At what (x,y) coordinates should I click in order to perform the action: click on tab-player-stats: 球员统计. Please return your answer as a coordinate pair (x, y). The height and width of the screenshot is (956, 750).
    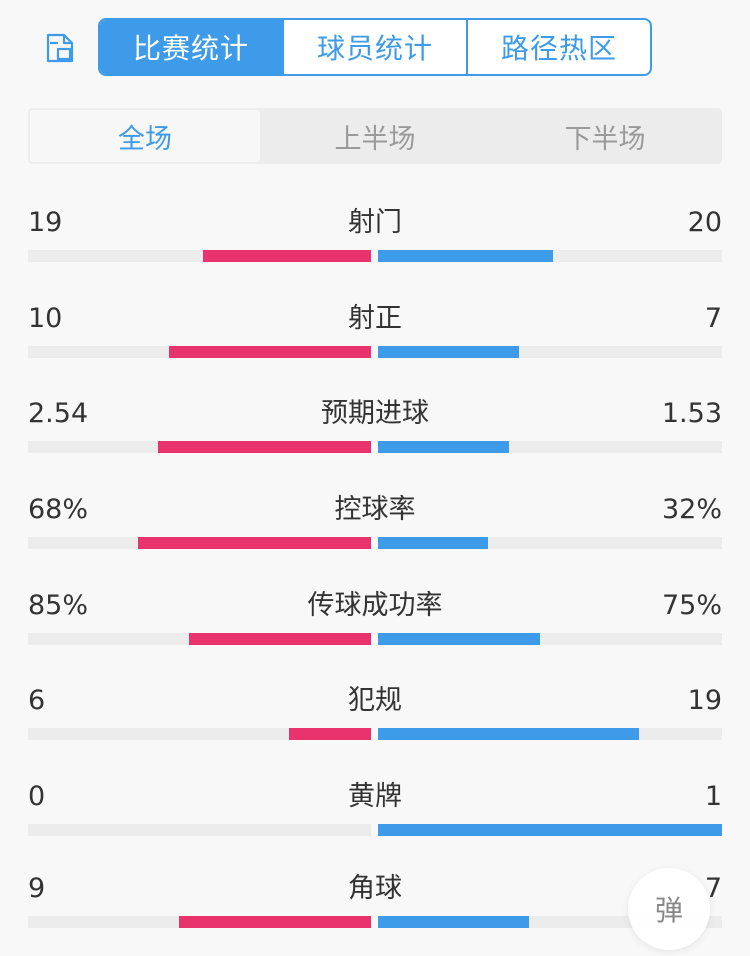
    Looking at the image, I should click on (374, 47).